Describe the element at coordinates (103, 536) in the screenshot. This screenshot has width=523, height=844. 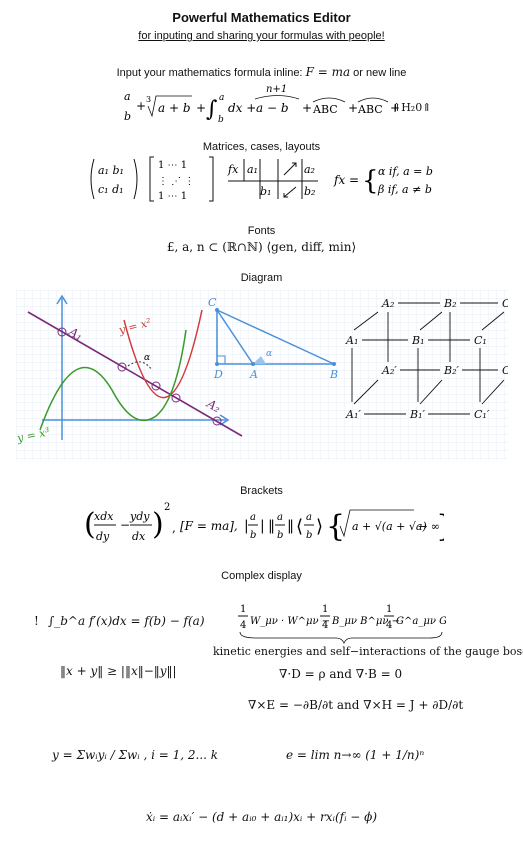
I see `svg-text: dy` at that location.